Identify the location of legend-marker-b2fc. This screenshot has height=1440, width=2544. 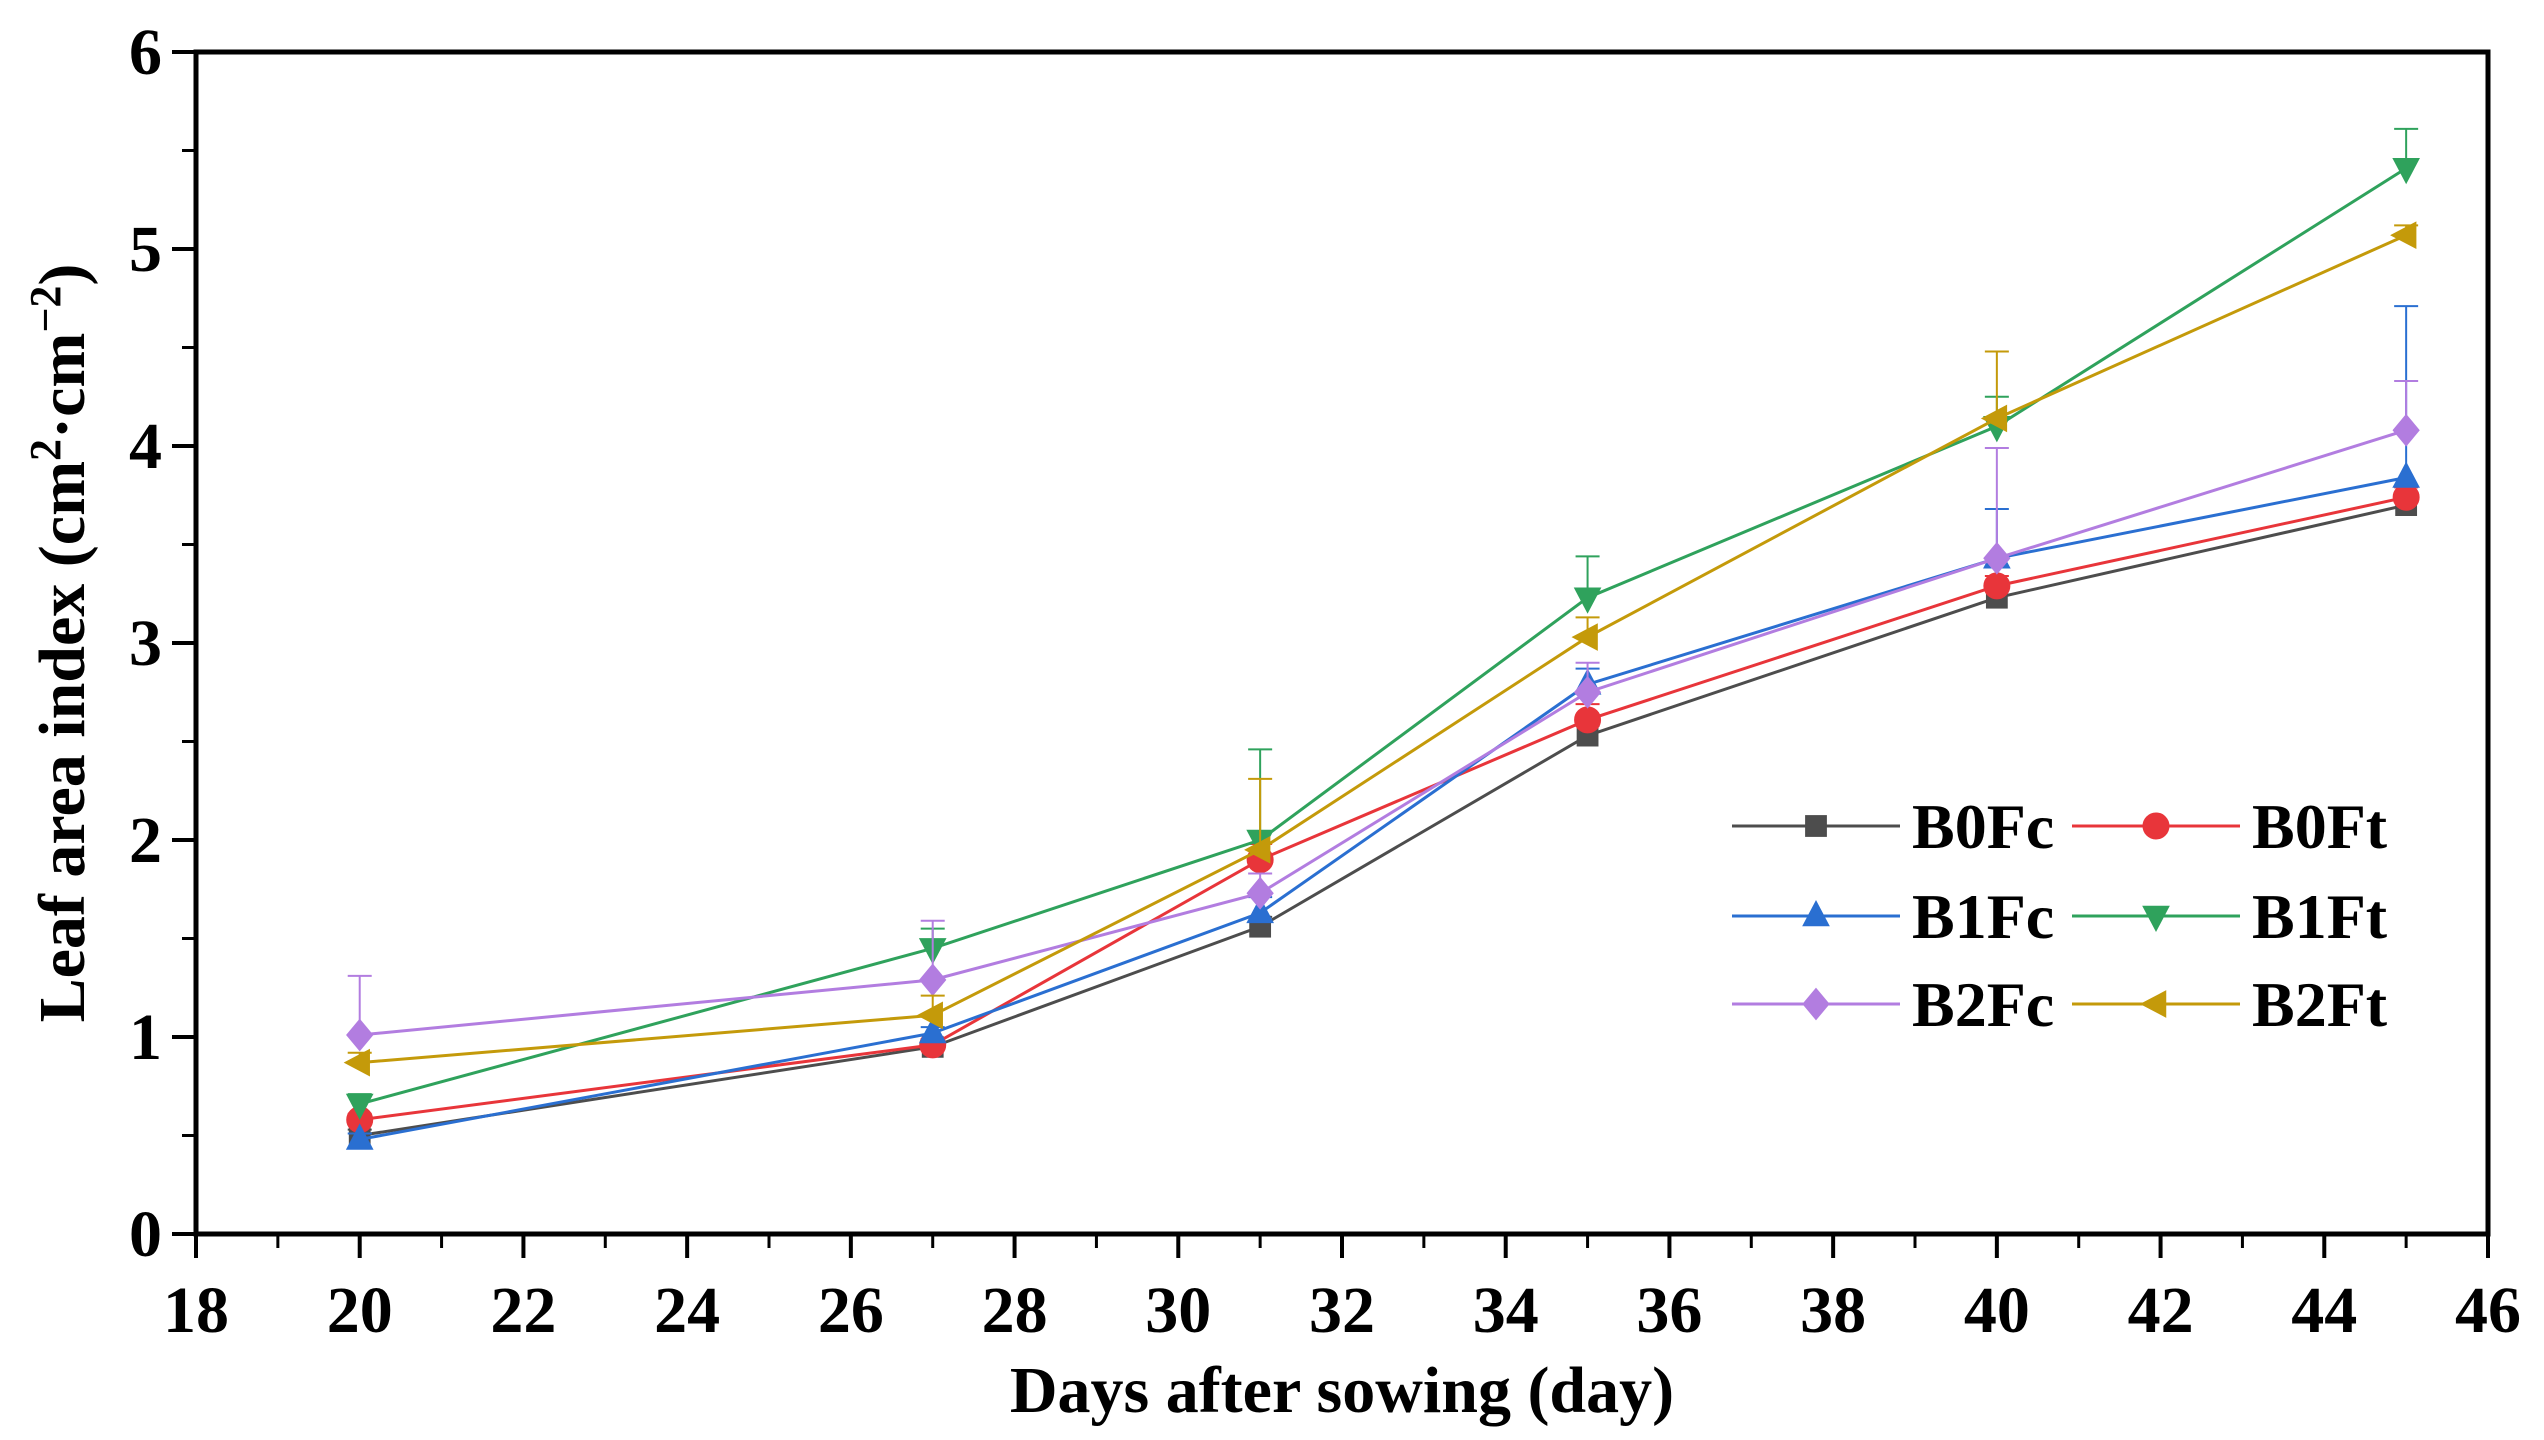
(1816, 1004).